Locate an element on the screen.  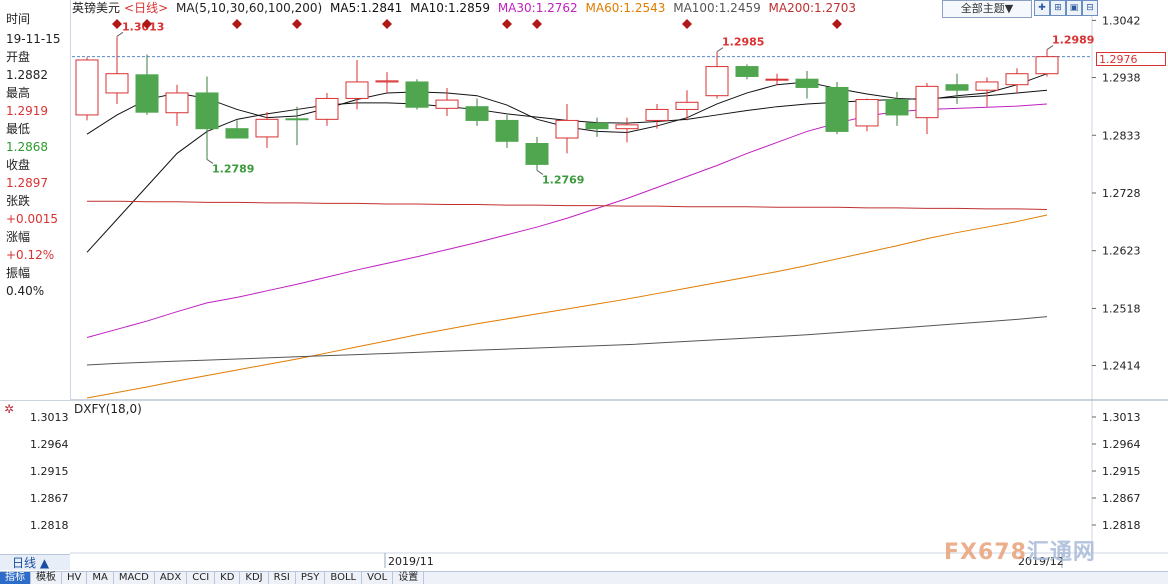
tab-psy: PSY is located at coordinates (311, 578).